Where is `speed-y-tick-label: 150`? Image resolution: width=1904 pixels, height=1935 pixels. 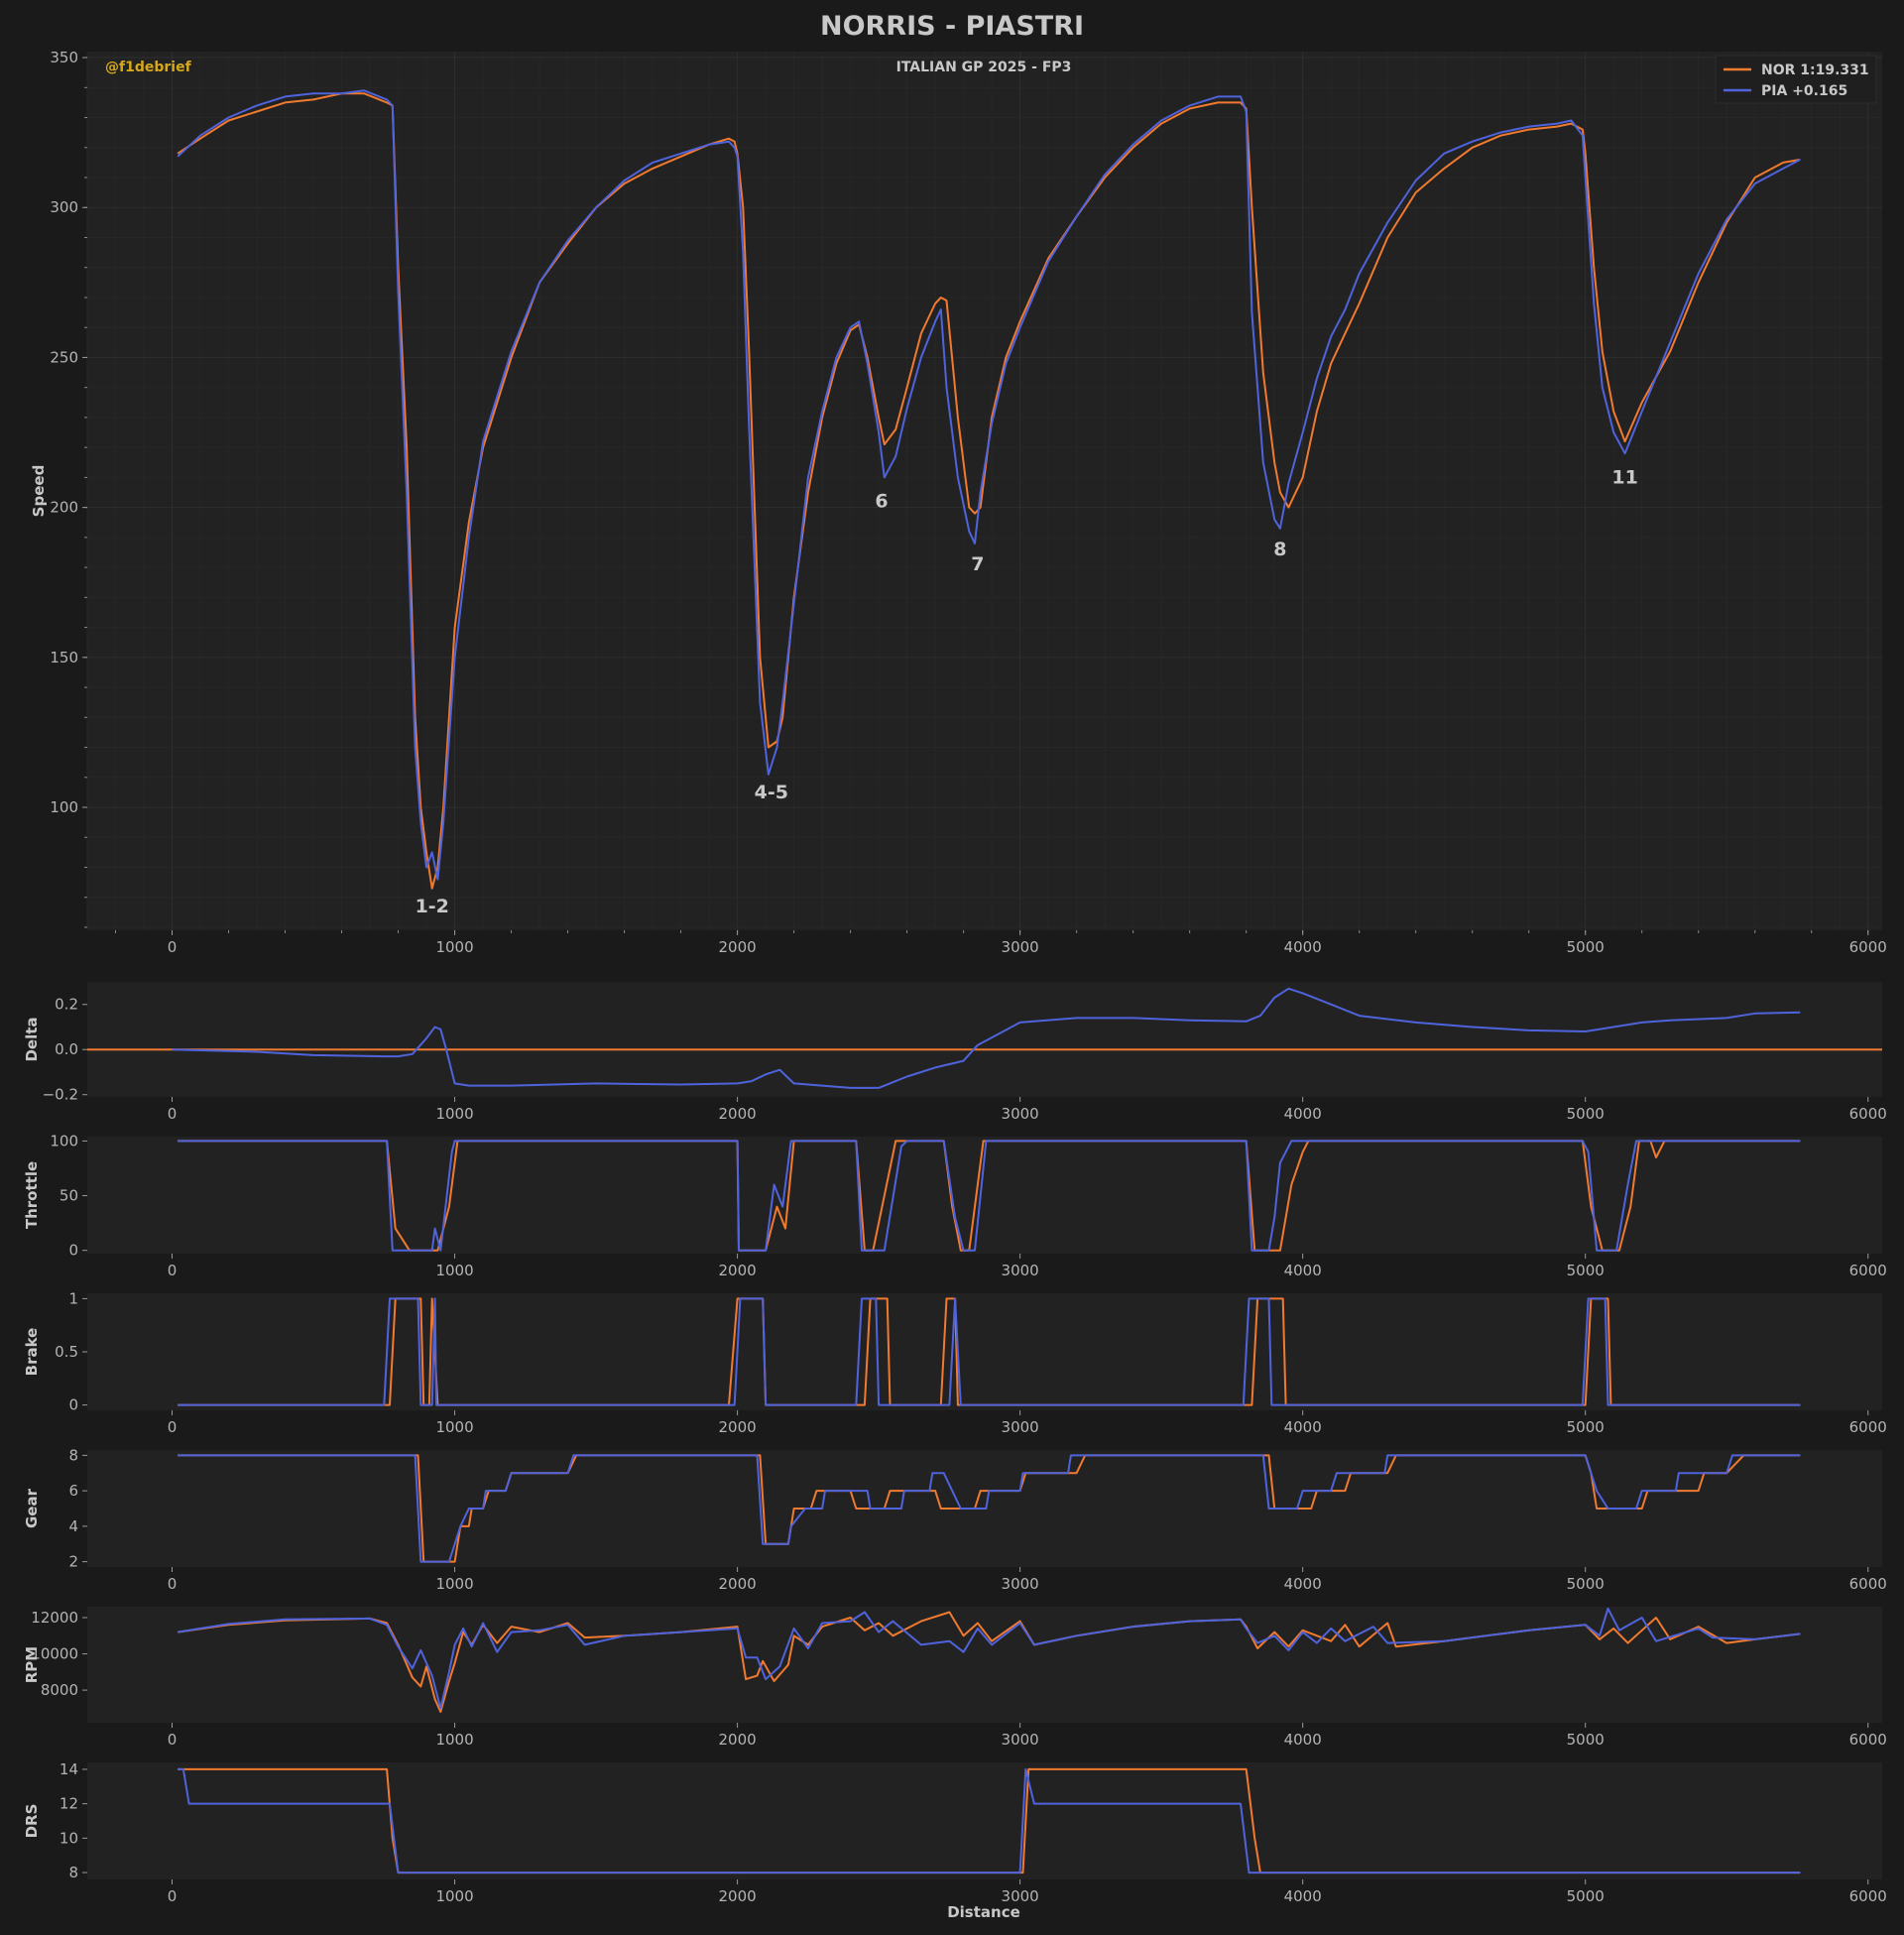 speed-y-tick-label: 150 is located at coordinates (64, 657).